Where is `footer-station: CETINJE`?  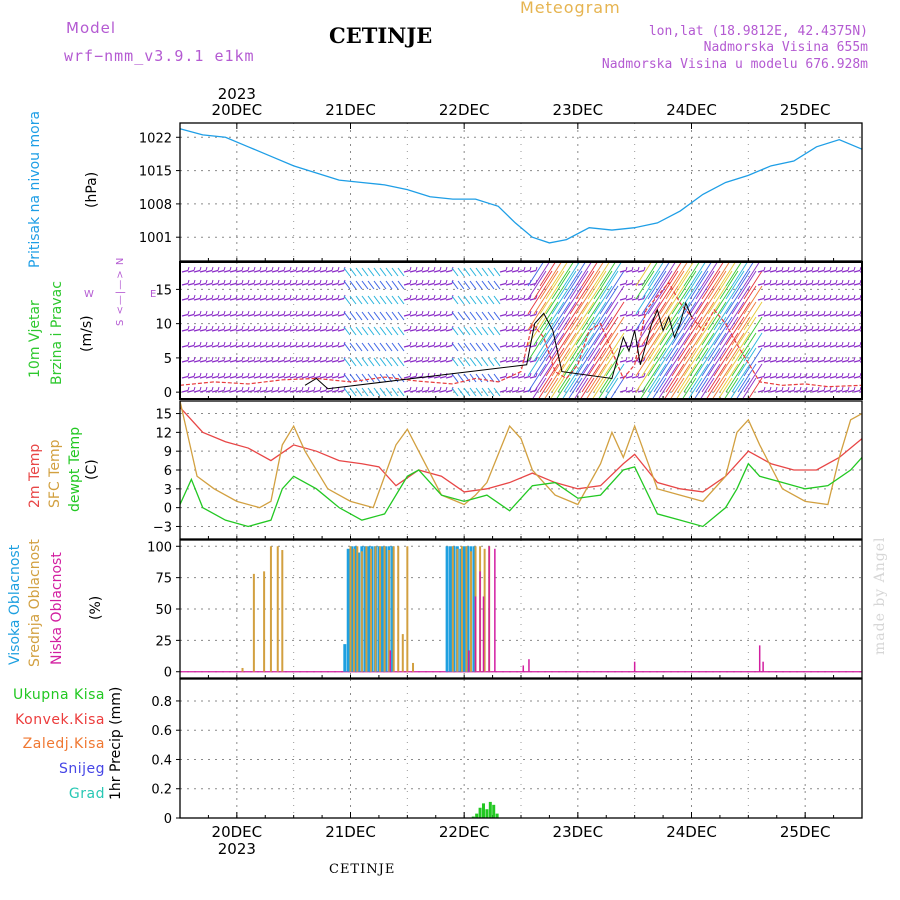
footer-station: CETINJE is located at coordinates (362, 869).